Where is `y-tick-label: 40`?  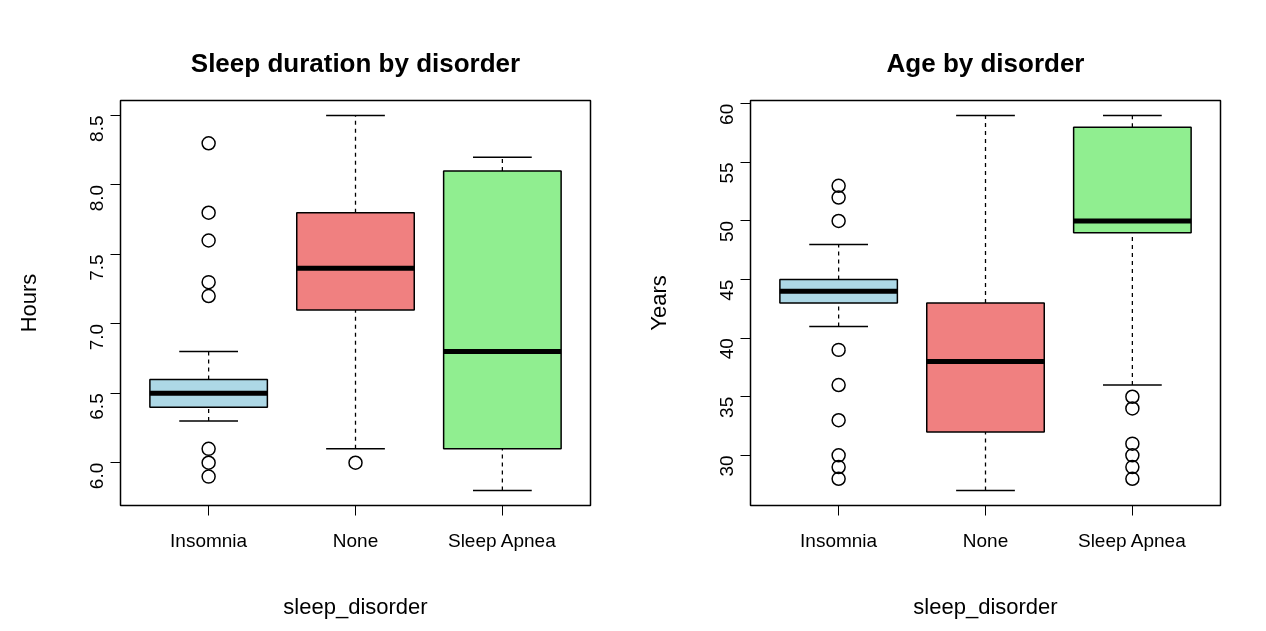
y-tick-label: 40 is located at coordinates (726, 349).